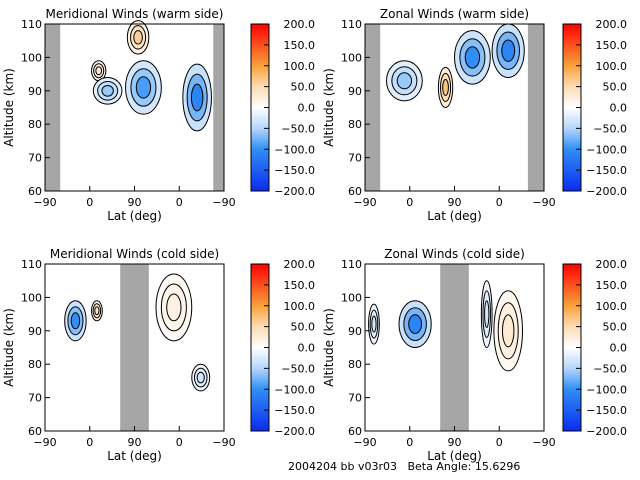  Describe the element at coordinates (439, 466) in the screenshot. I see `footer-beta-label: Beta Angle:` at that location.